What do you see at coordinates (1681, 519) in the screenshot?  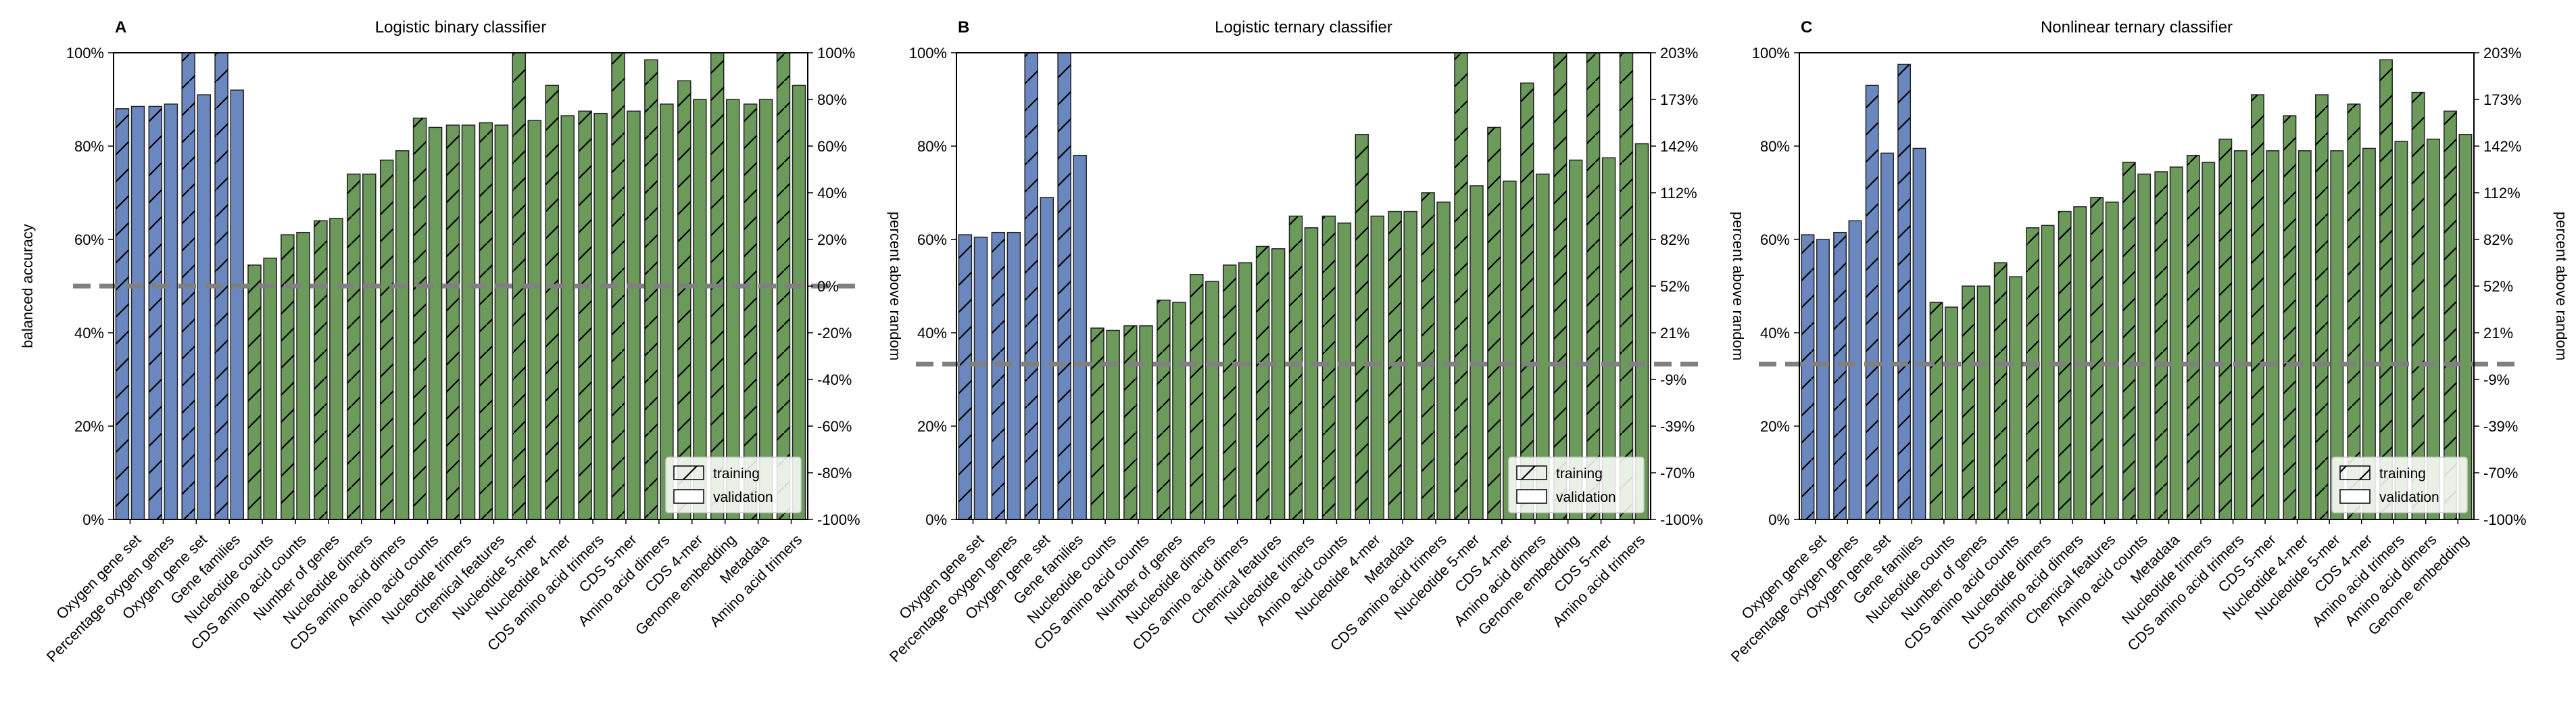 I see `y-right-tick-label: -100%` at bounding box center [1681, 519].